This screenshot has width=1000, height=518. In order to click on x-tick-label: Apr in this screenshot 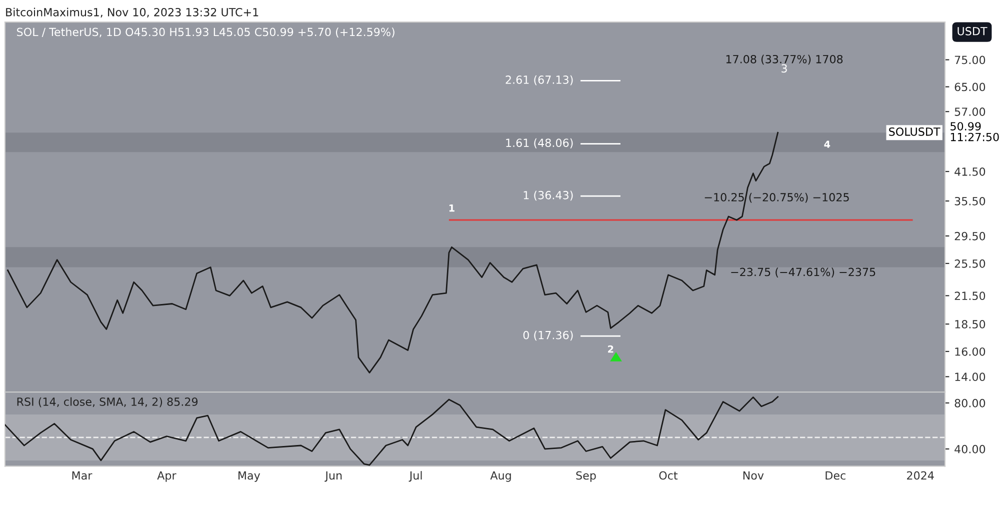, I will do `click(166, 476)`.